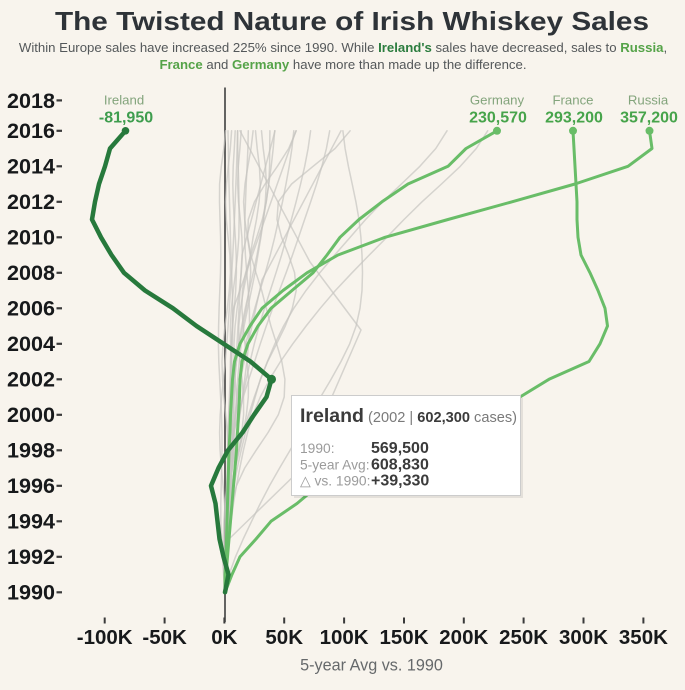  Describe the element at coordinates (400, 481) in the screenshot. I see `svg-text: +39,330` at that location.